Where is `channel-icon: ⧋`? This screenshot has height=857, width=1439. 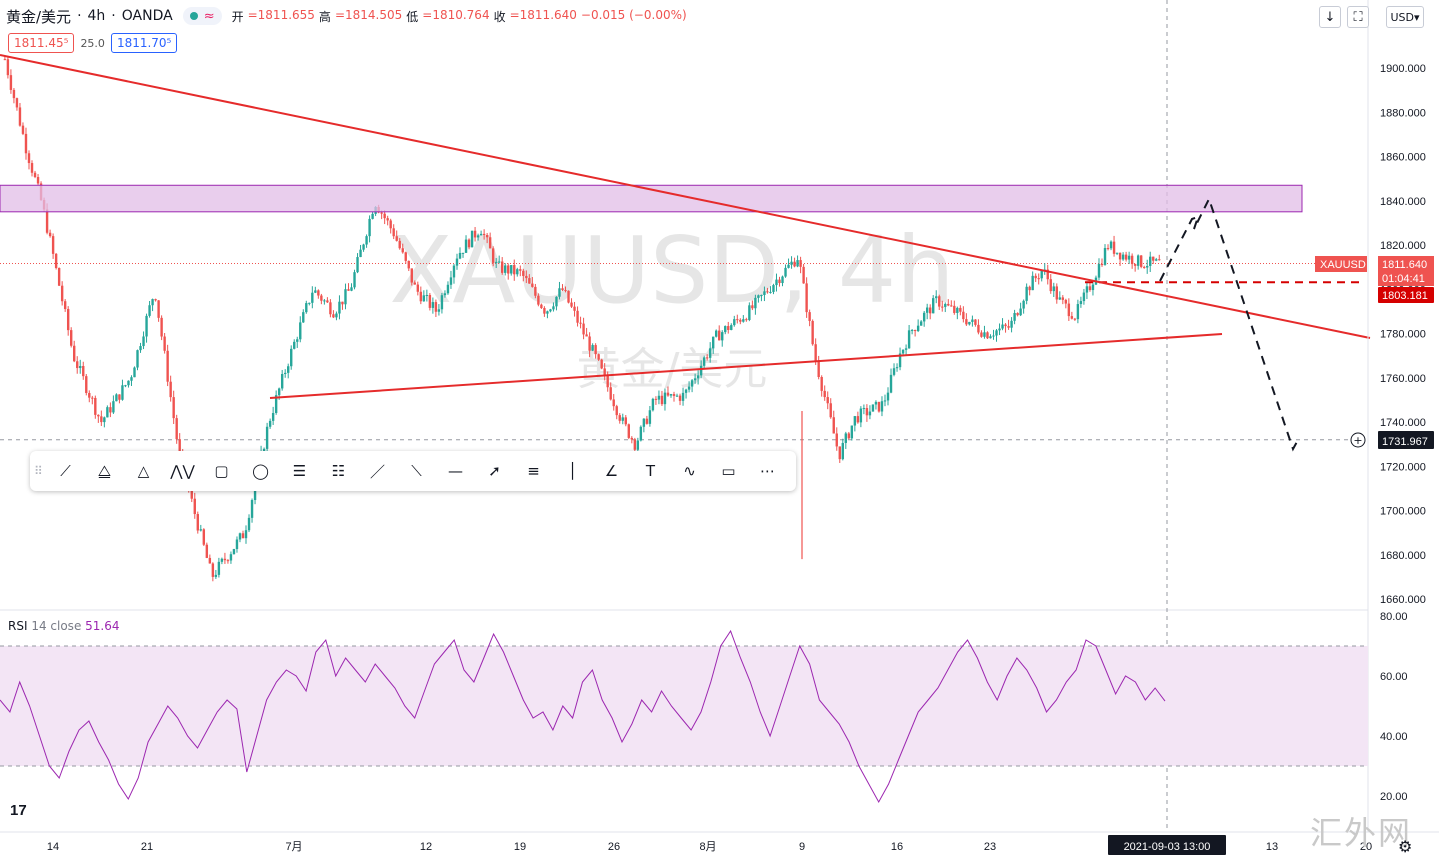 channel-icon: ⧋ is located at coordinates (104, 471).